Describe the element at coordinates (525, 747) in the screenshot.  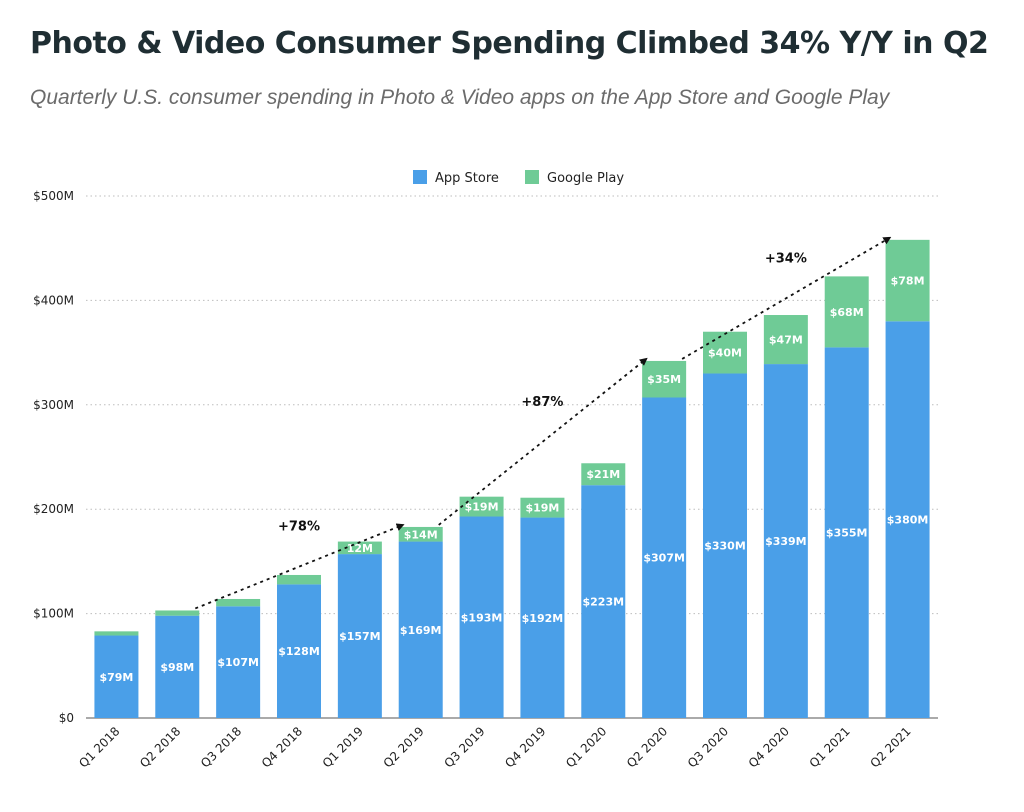
I see `x-tick-label: Q4 2019` at that location.